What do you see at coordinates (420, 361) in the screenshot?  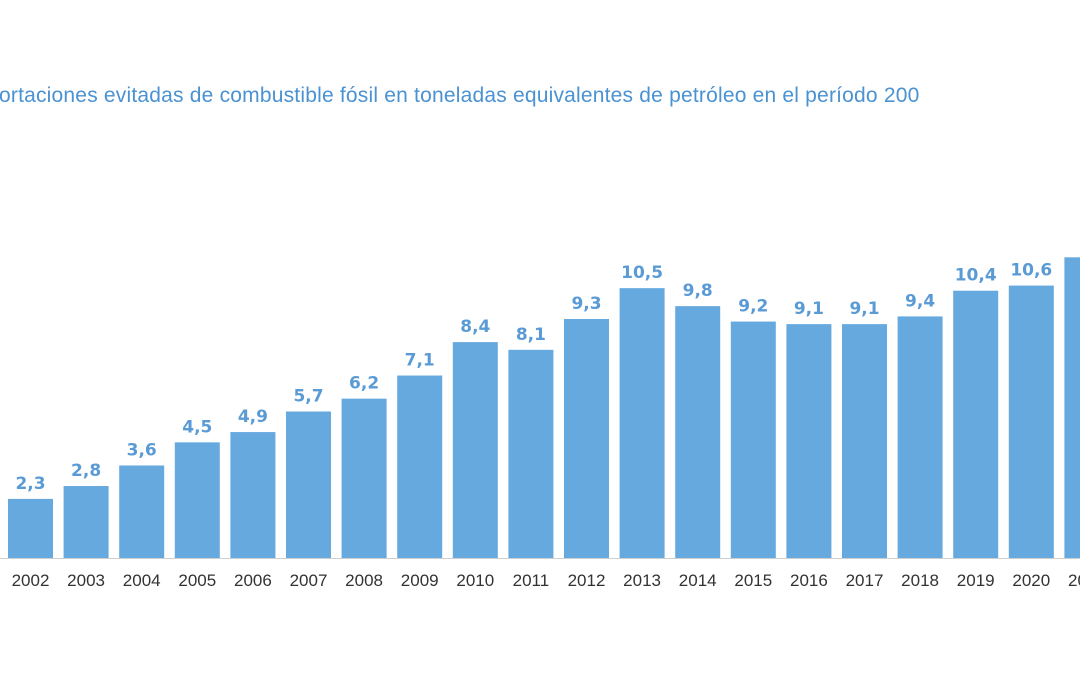 I see `value-label-2009: 7,1` at bounding box center [420, 361].